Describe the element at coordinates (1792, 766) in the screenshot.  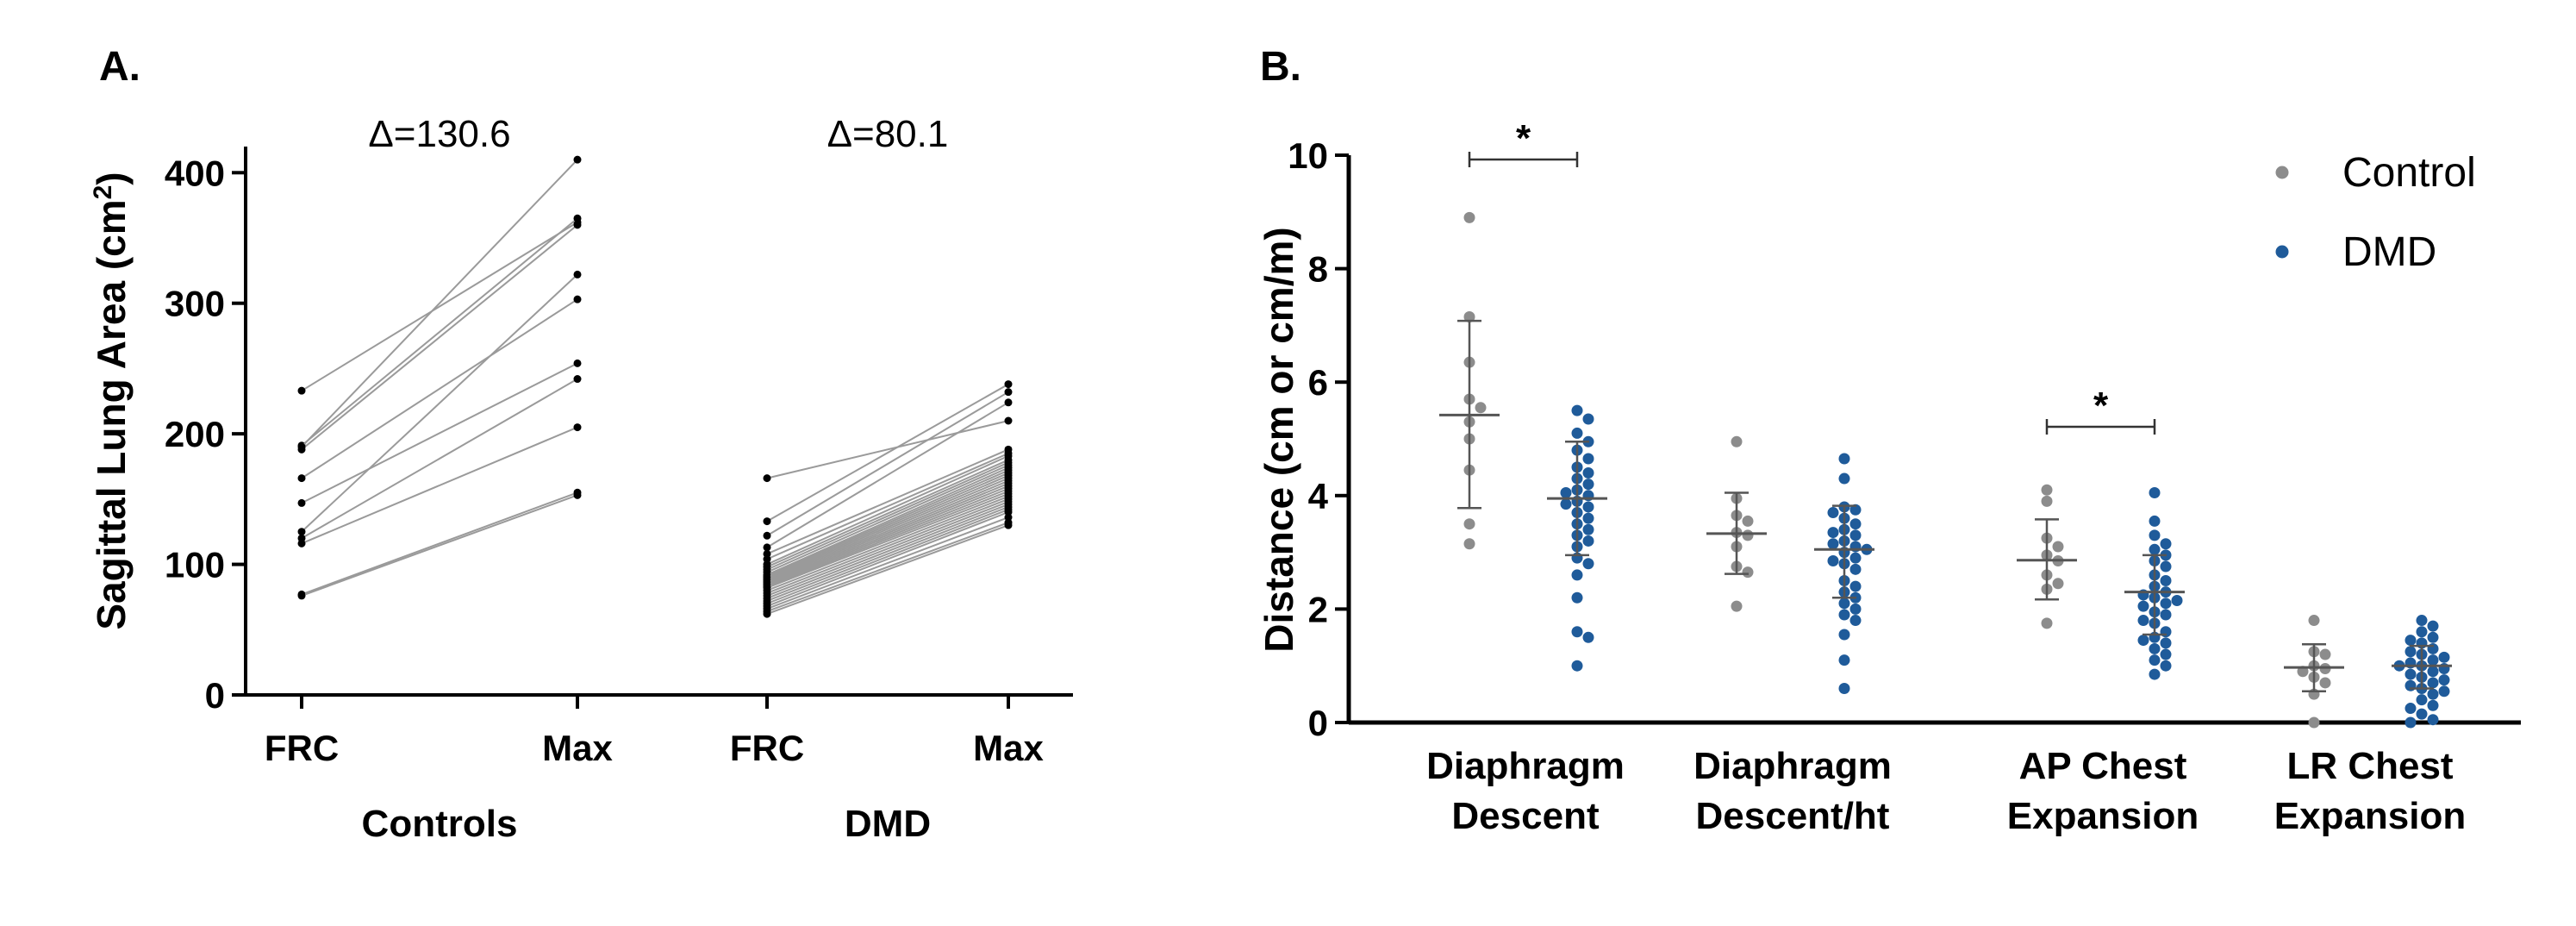
I see `panel-b-category-label: Diaphragm` at that location.